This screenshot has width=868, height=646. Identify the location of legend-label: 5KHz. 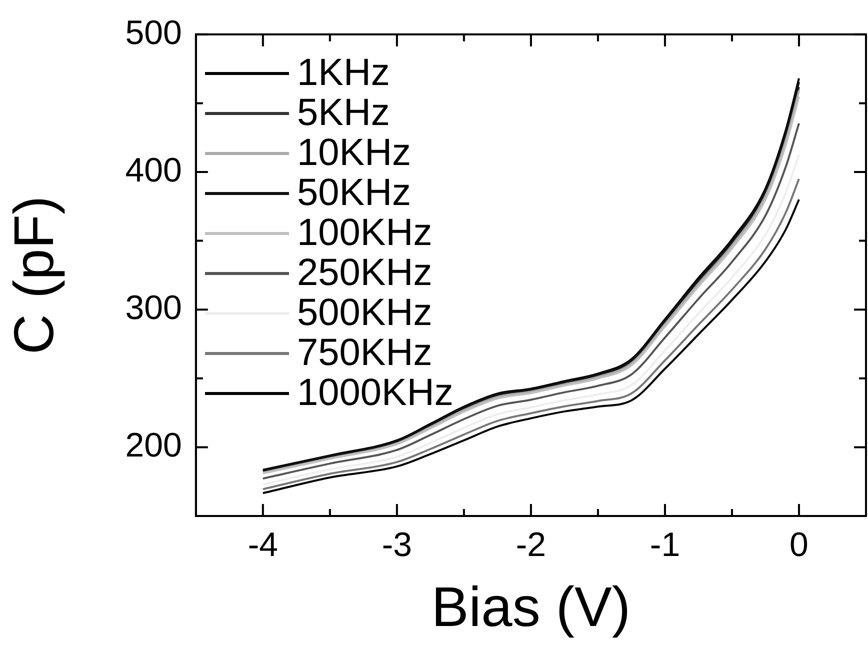
(343, 113).